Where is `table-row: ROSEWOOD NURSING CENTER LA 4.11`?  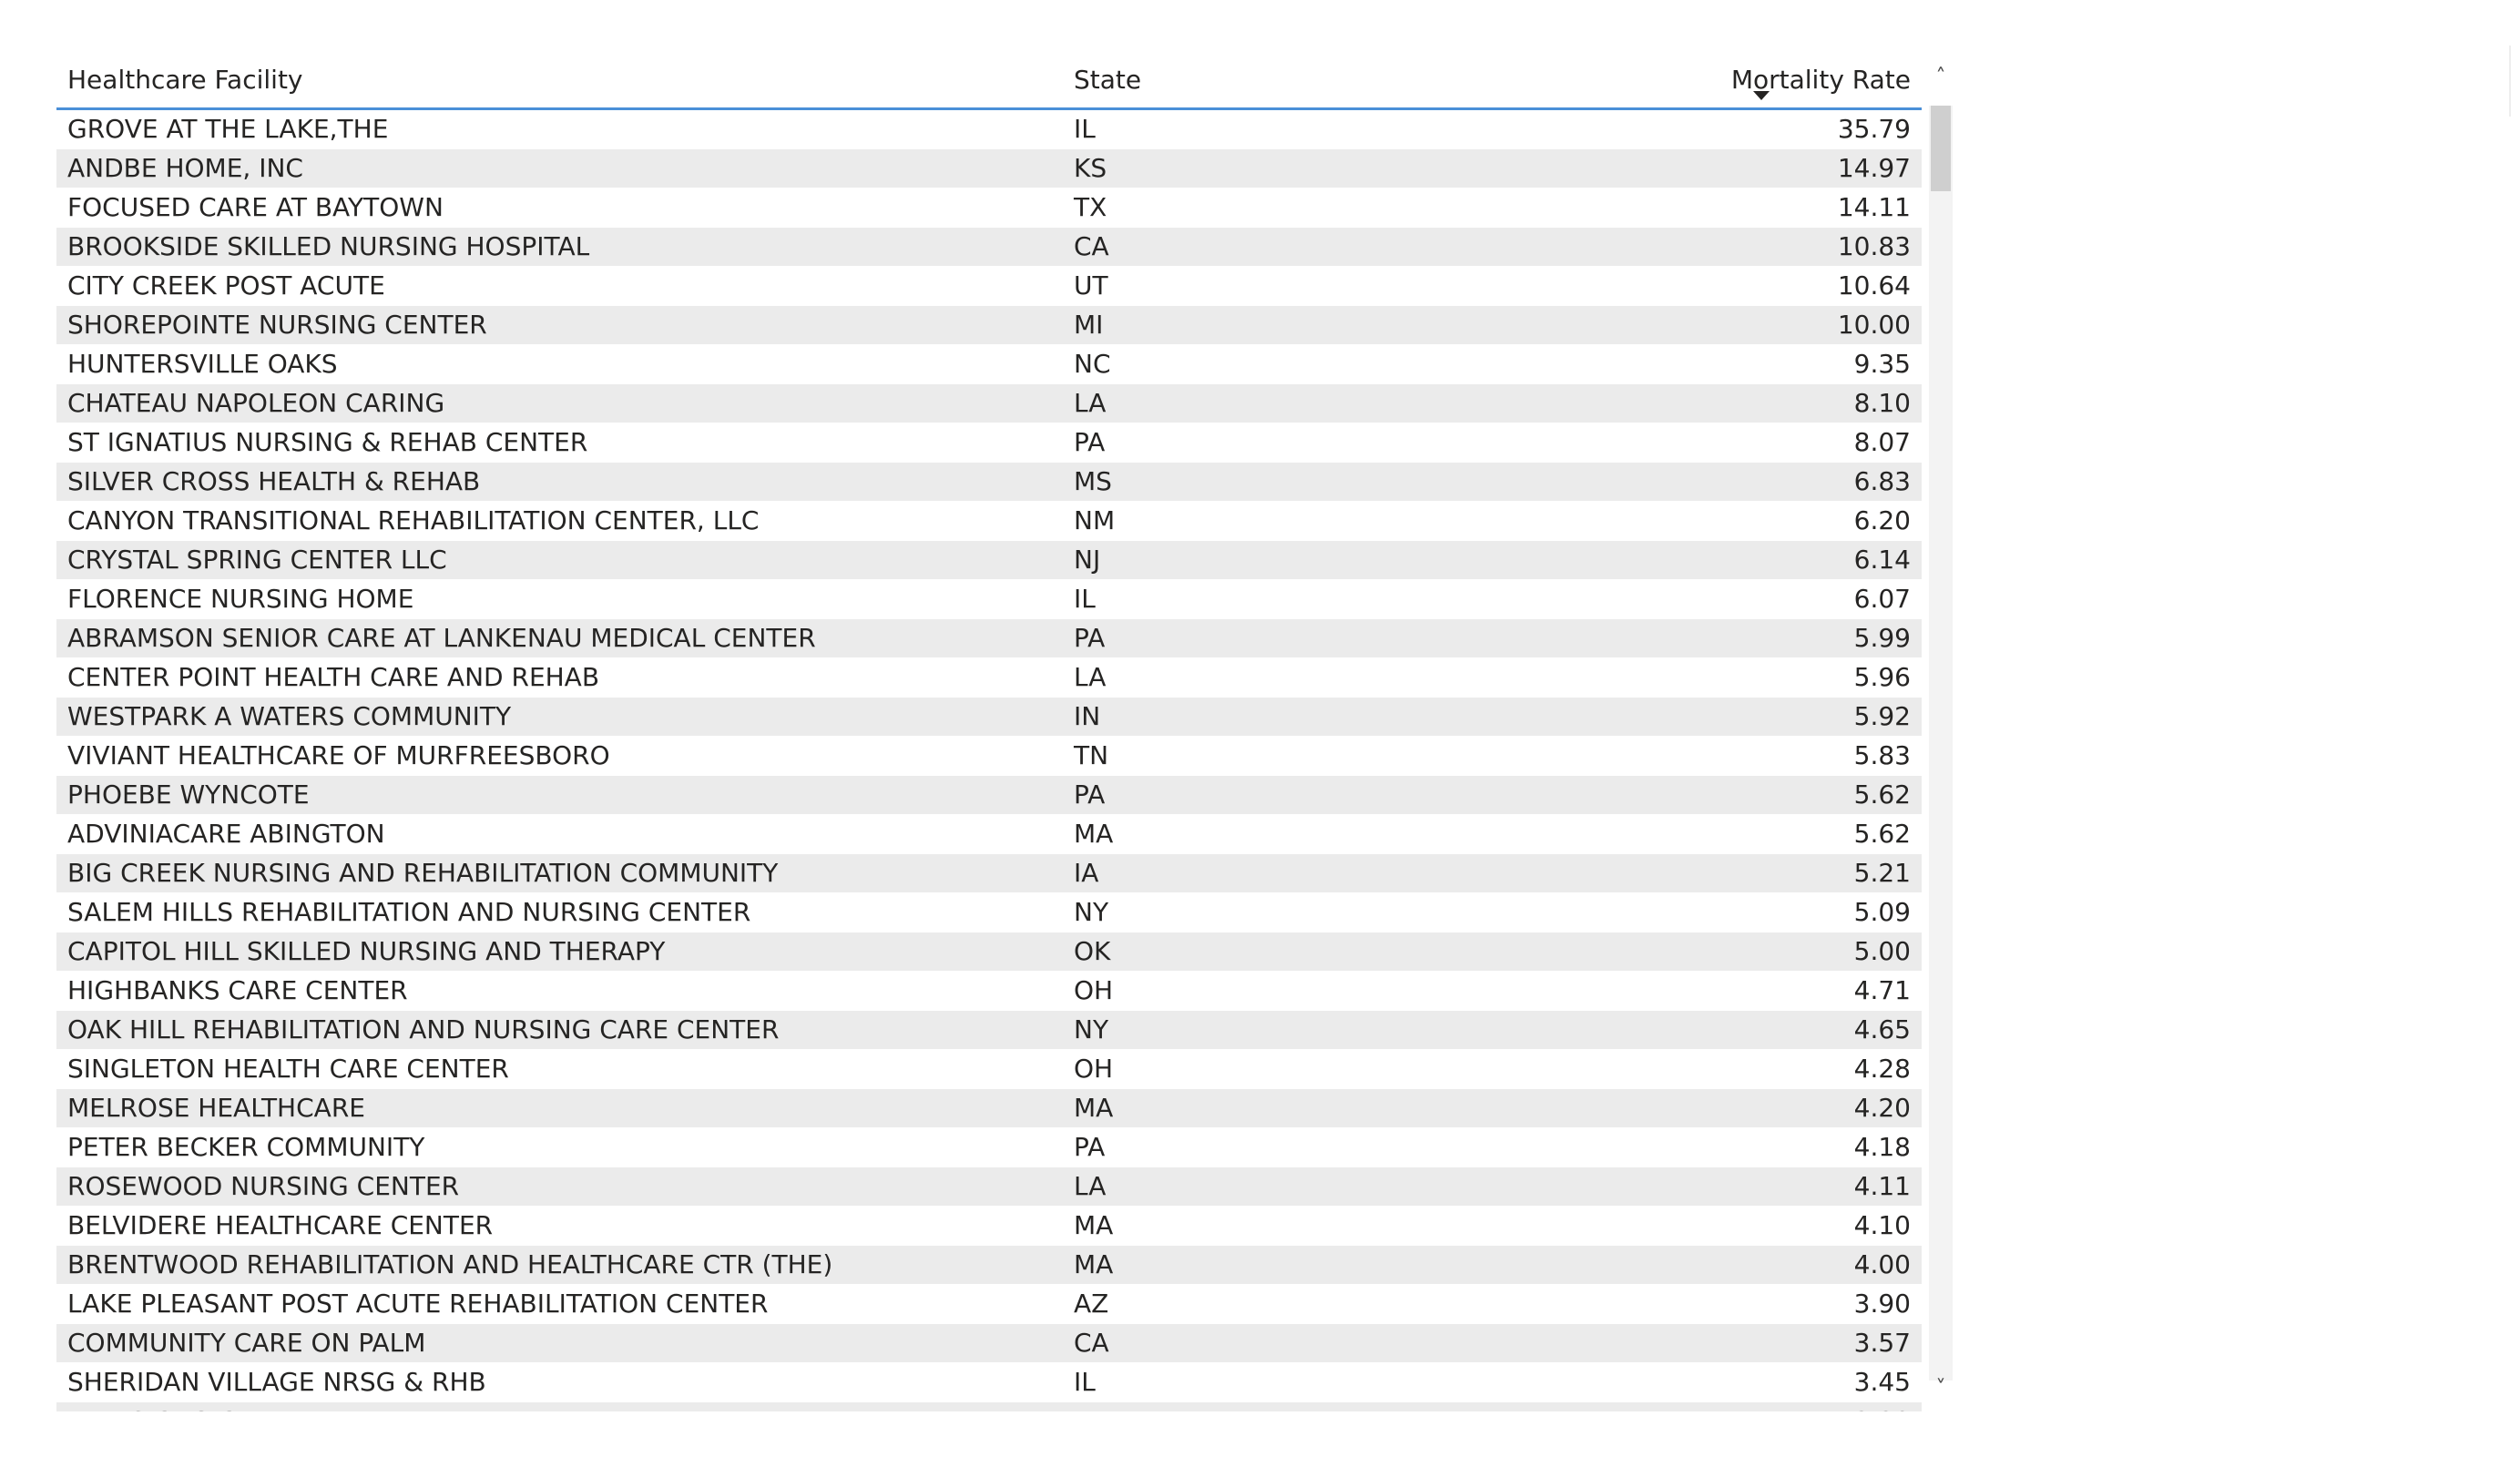
table-row: ROSEWOOD NURSING CENTER LA 4.11 is located at coordinates (989, 1187).